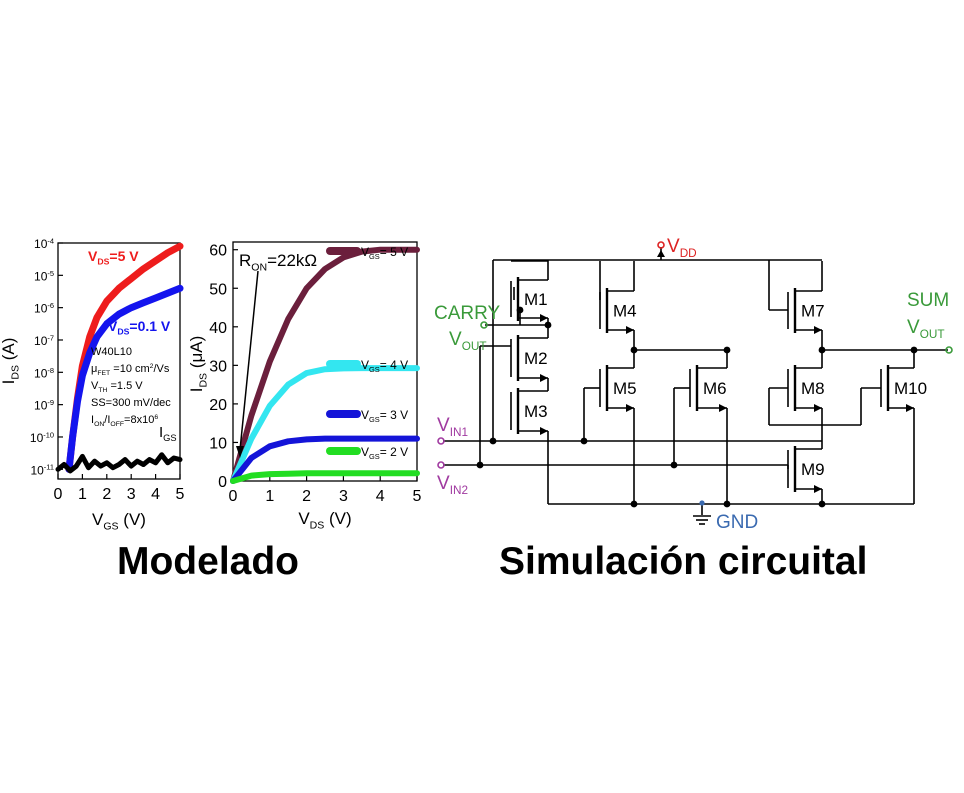  What do you see at coordinates (198, 364) in the screenshot?
I see `chart2-y-axis-label: IDS (μA)` at bounding box center [198, 364].